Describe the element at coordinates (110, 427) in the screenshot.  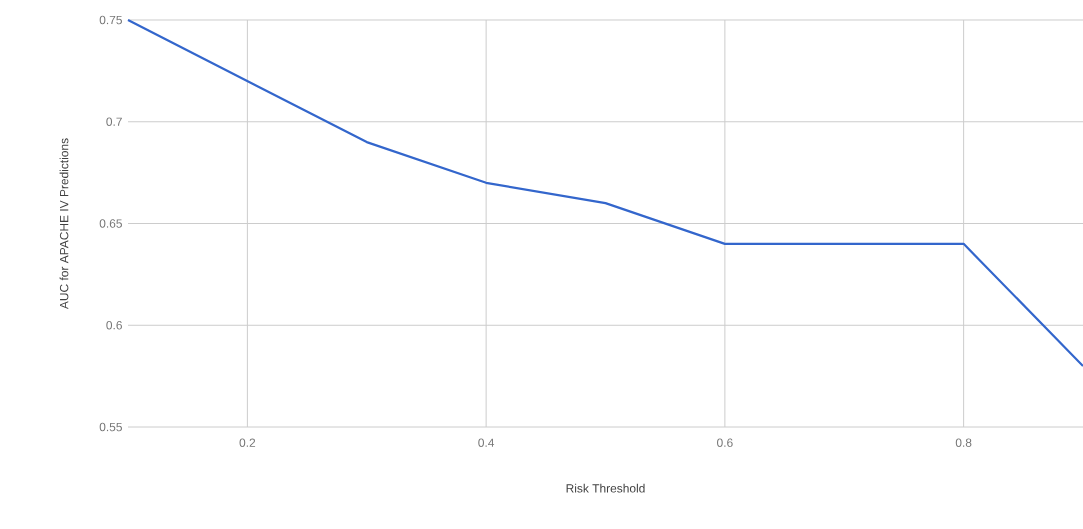
I see `y-tick-label: 0.55` at that location.